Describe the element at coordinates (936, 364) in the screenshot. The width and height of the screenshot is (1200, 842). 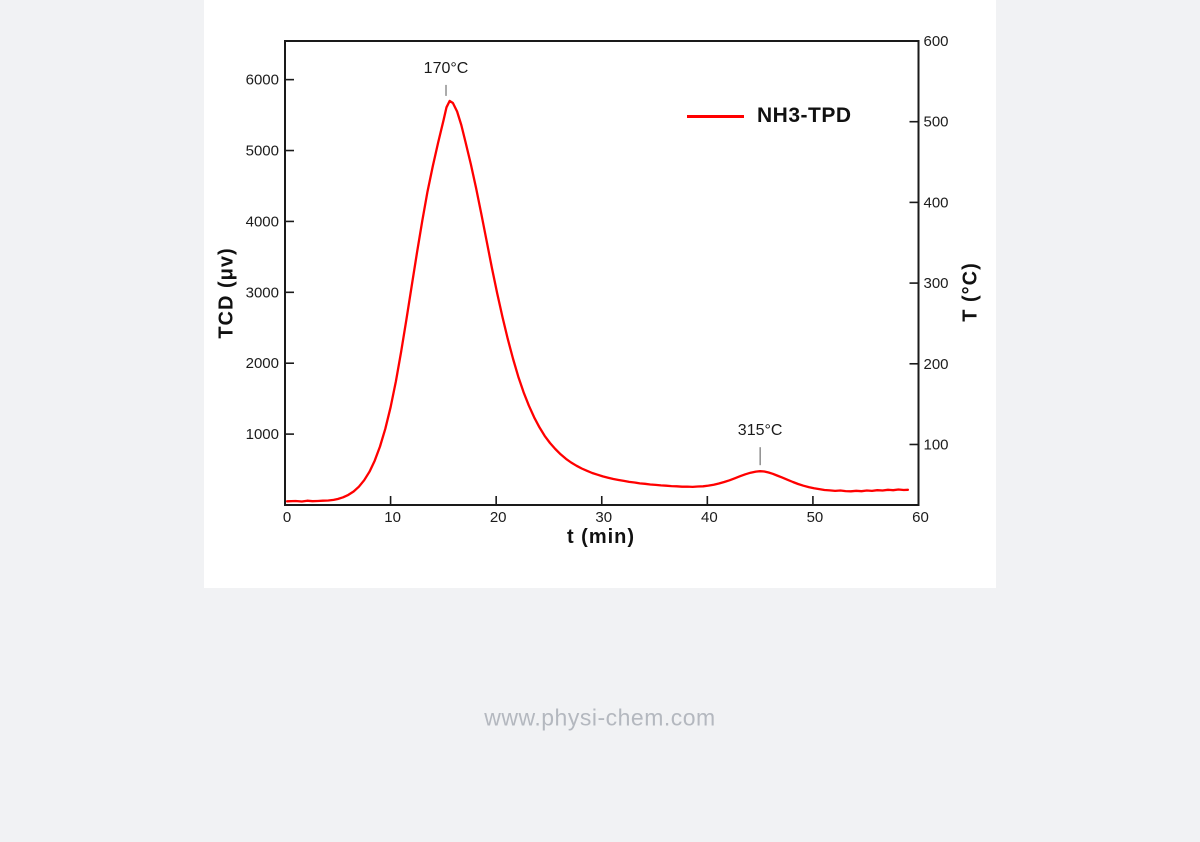
I see `right-y-tick-label: 200` at that location.